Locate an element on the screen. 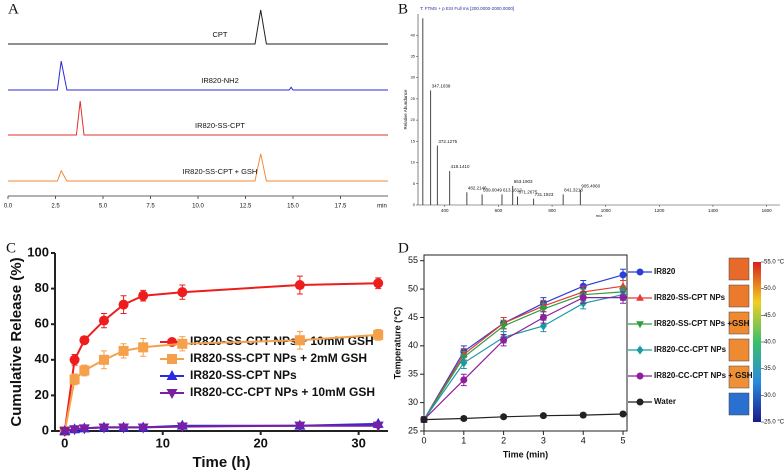 Image resolution: width=784 pixels, height=474 pixels. colorbar-tick-label: 50.0 is located at coordinates (770, 289).